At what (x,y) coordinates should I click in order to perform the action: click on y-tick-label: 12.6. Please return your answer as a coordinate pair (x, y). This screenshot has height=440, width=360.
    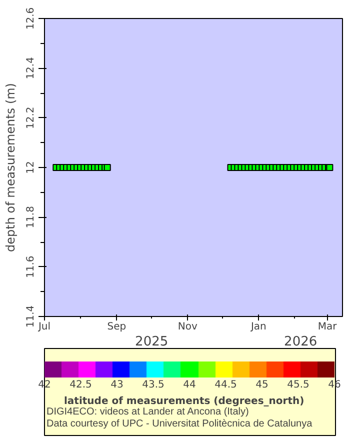
    Looking at the image, I should click on (31, 18).